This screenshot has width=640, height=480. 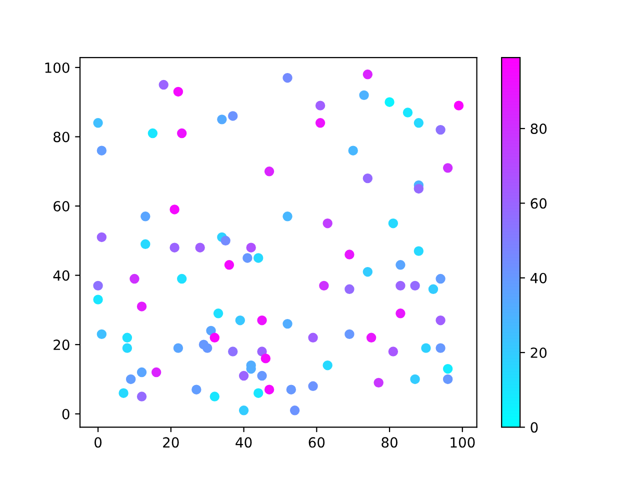 I want to click on x-tick-label: 80, so click(x=390, y=442).